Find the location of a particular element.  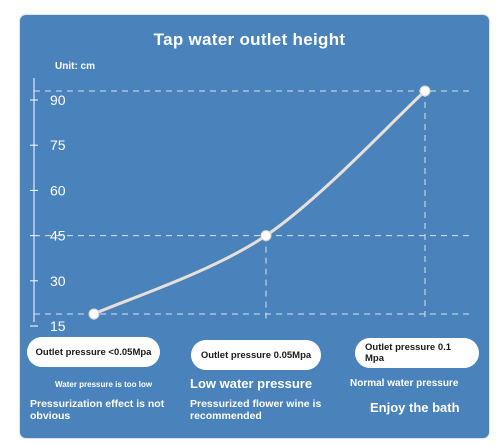

pressure-pill-medium: Outlet pressure 0.05Mpa is located at coordinates (256, 355).